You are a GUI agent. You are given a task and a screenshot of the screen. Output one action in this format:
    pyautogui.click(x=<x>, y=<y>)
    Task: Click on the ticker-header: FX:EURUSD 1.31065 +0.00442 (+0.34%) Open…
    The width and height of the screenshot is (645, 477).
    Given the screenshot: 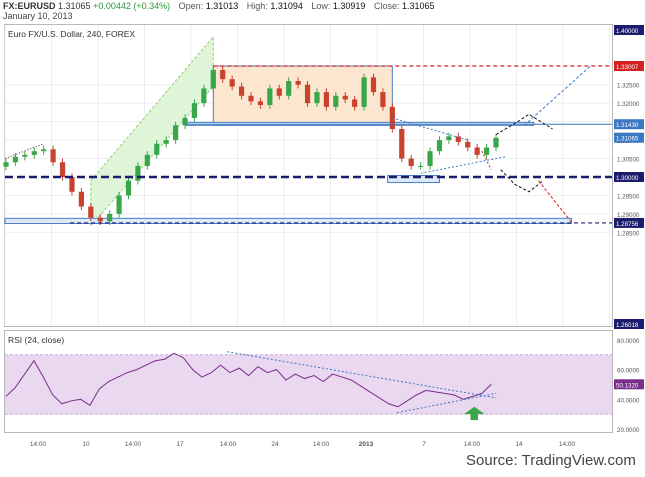 What is the action you would take?
    pyautogui.click(x=219, y=6)
    